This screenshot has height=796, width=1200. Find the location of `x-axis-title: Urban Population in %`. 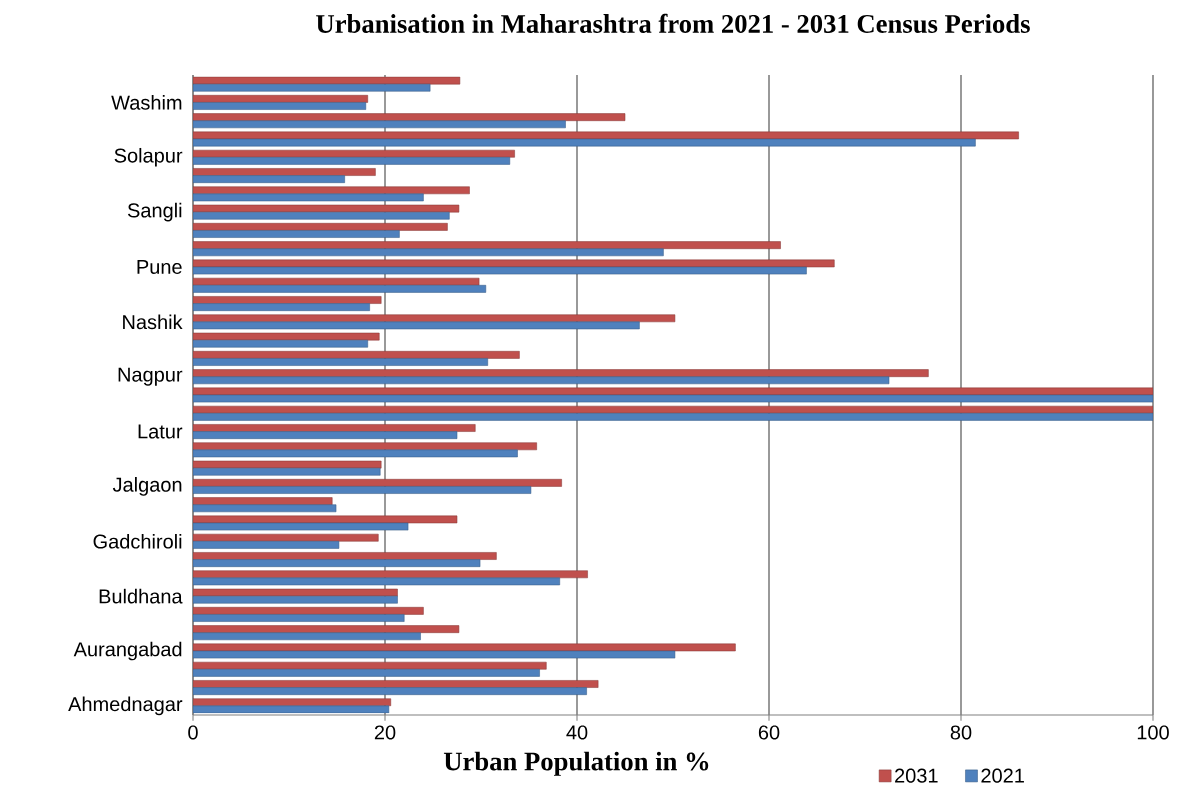

x-axis-title: Urban Population in % is located at coordinates (576, 763).